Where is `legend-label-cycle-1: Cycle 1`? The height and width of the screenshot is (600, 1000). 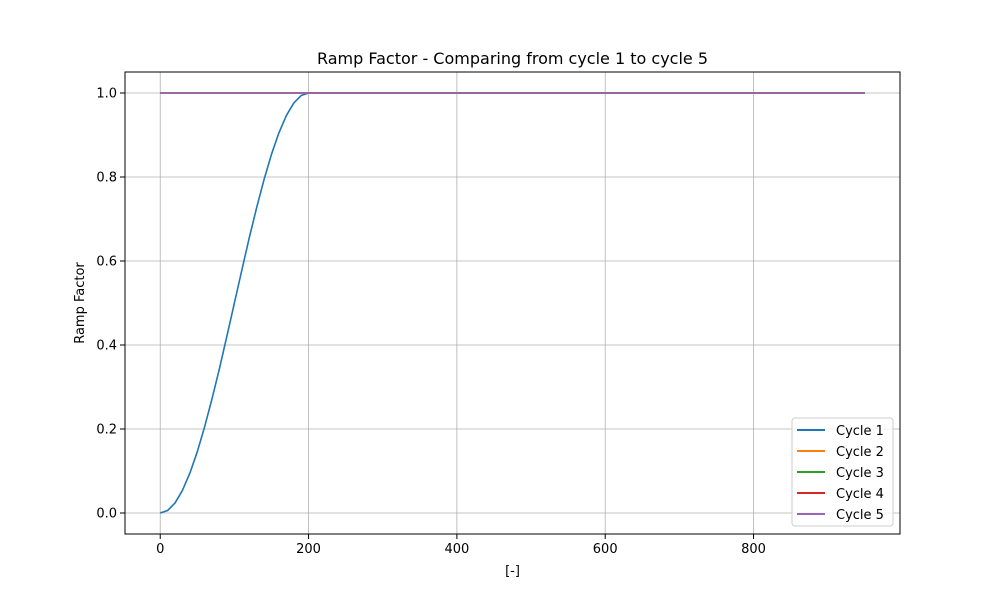 legend-label-cycle-1: Cycle 1 is located at coordinates (860, 431).